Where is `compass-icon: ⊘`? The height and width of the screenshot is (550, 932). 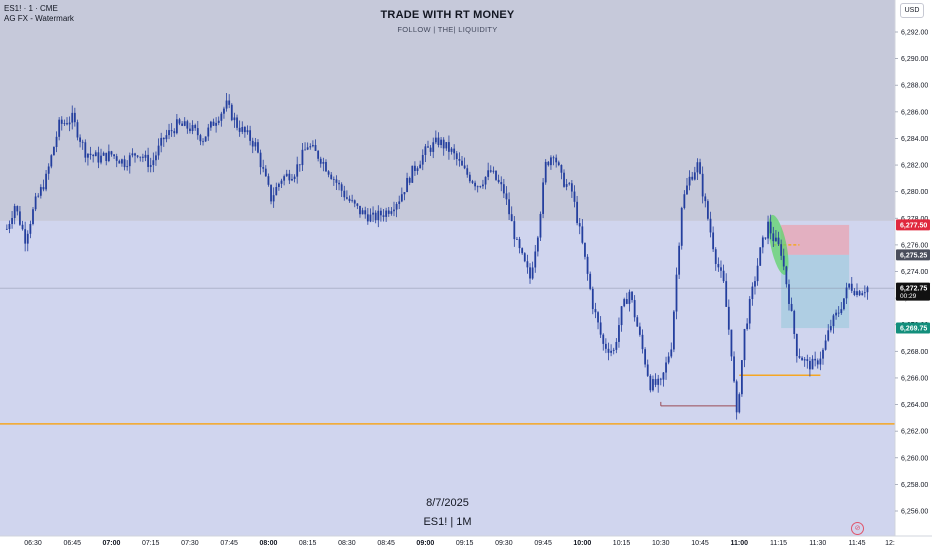 compass-icon: ⊘ is located at coordinates (857, 528).